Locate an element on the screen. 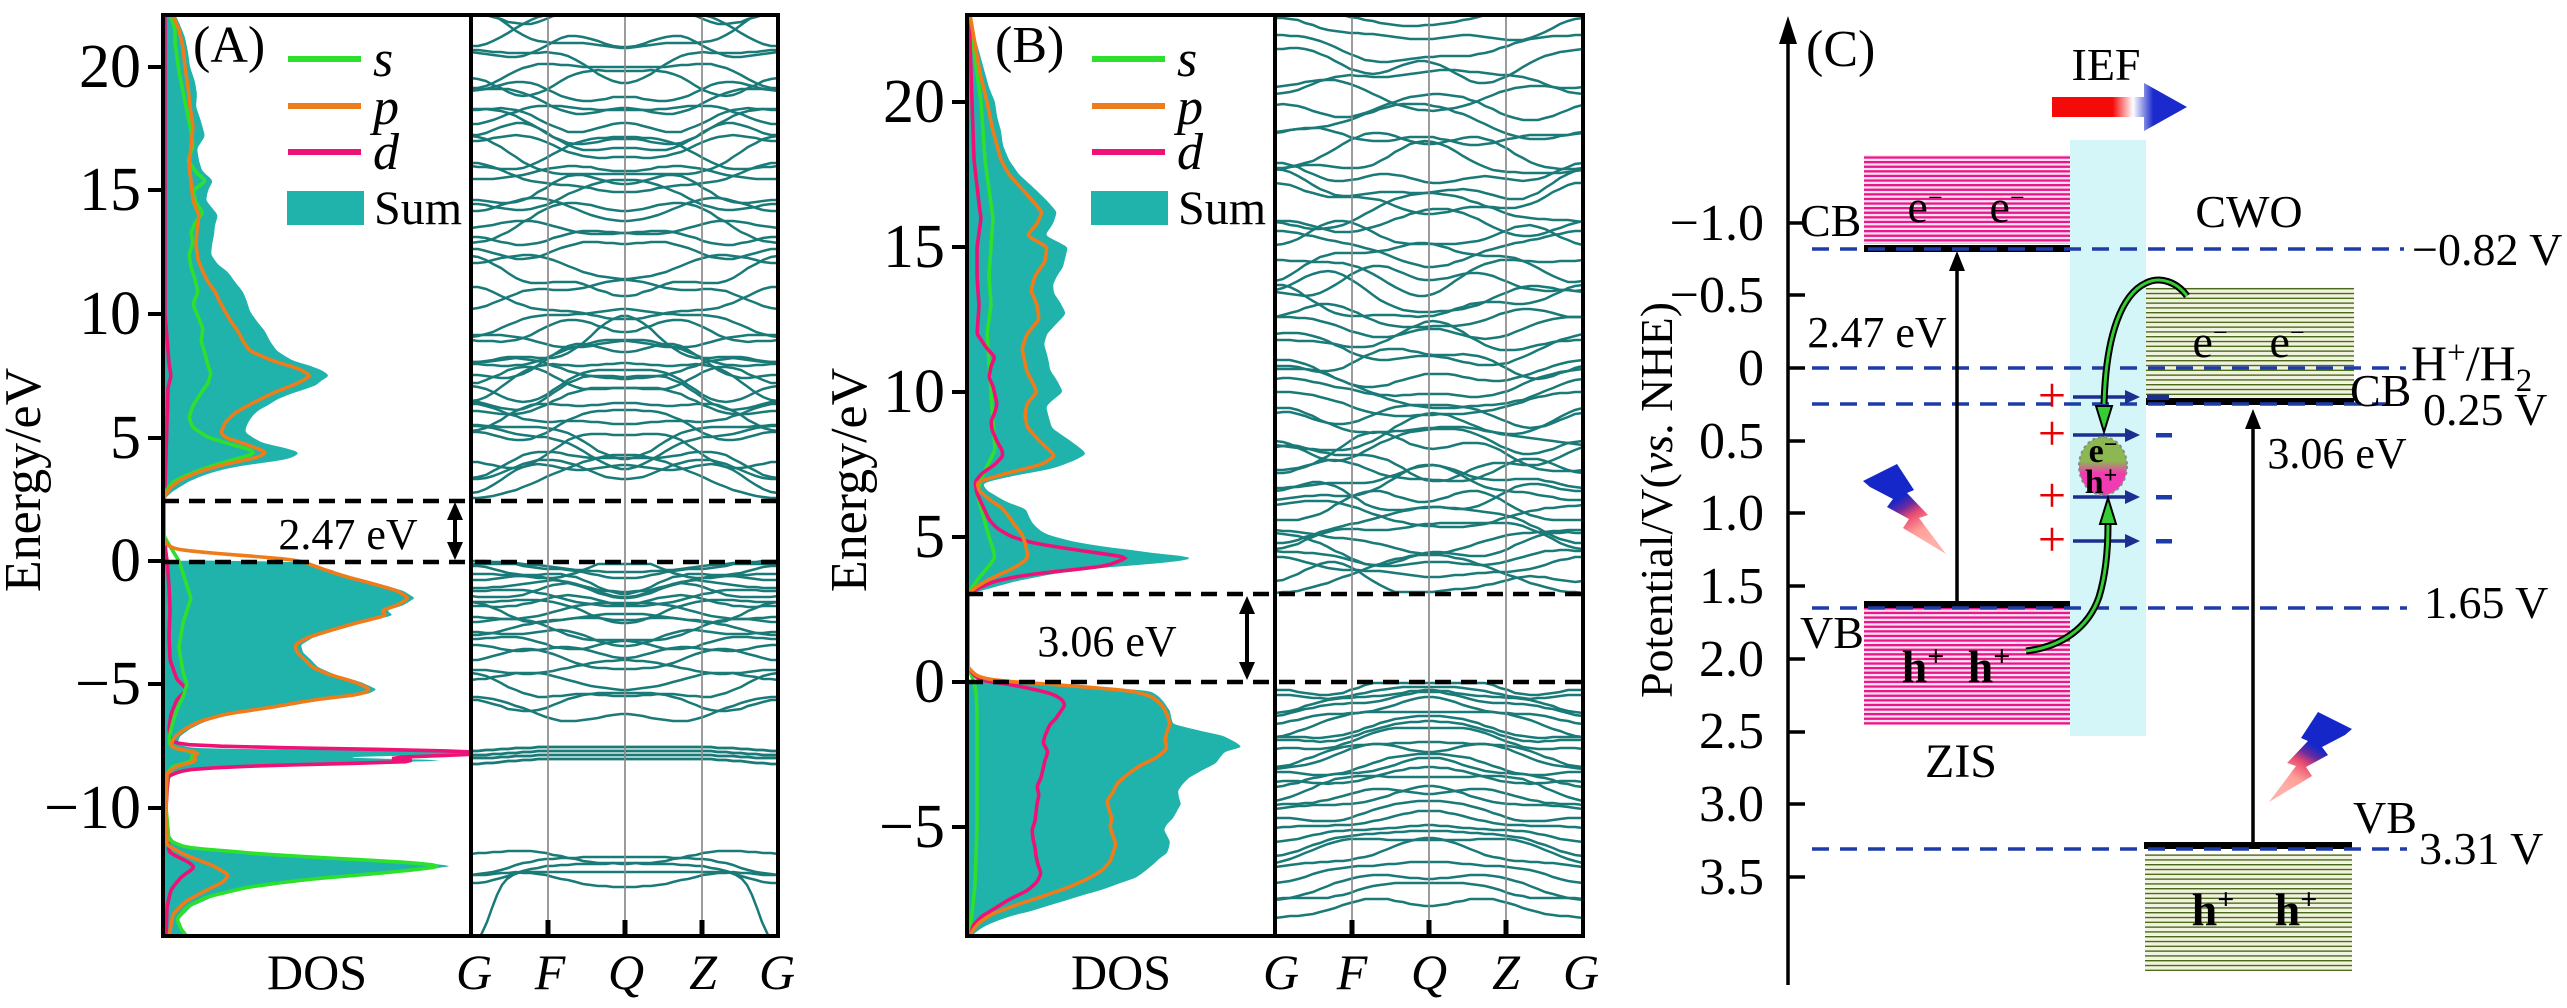 The image size is (2567, 1008). svg-text: 0.5 is located at coordinates (1731, 441).